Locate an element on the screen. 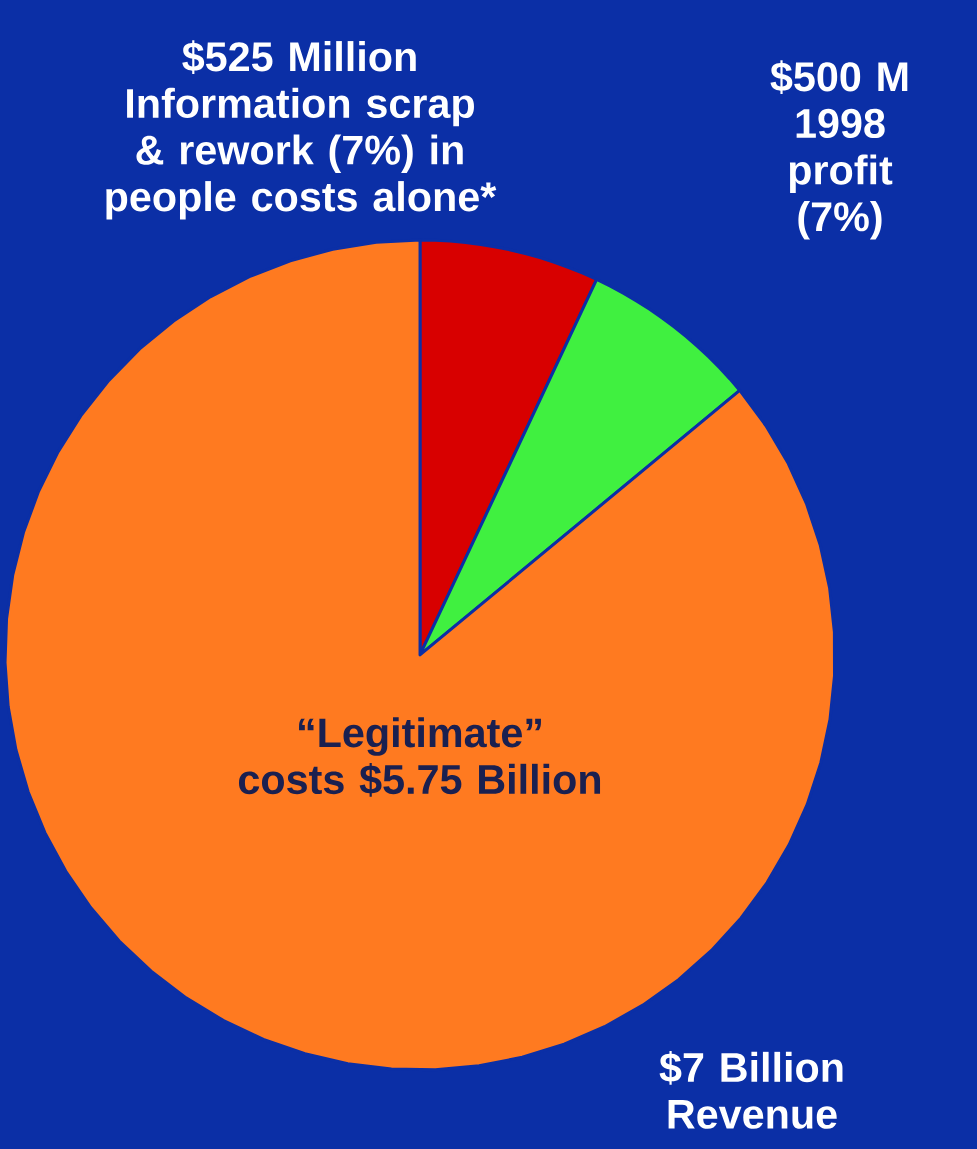  slice-label: $525 Million Information scrap & rework (7%) in people costs alone* is located at coordinates (301, 130).